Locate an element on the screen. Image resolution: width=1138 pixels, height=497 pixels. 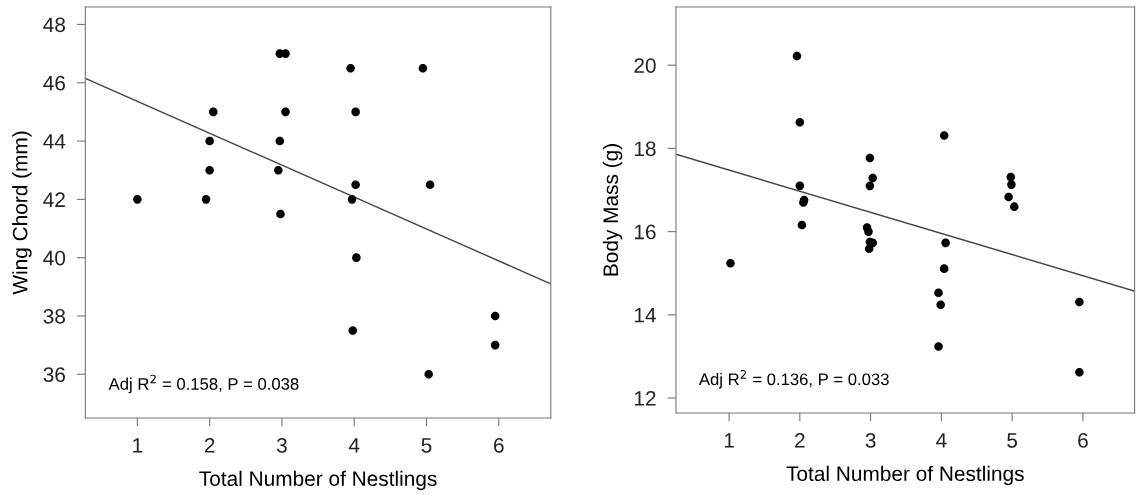
y-tick-label: 44 is located at coordinates (54, 141).